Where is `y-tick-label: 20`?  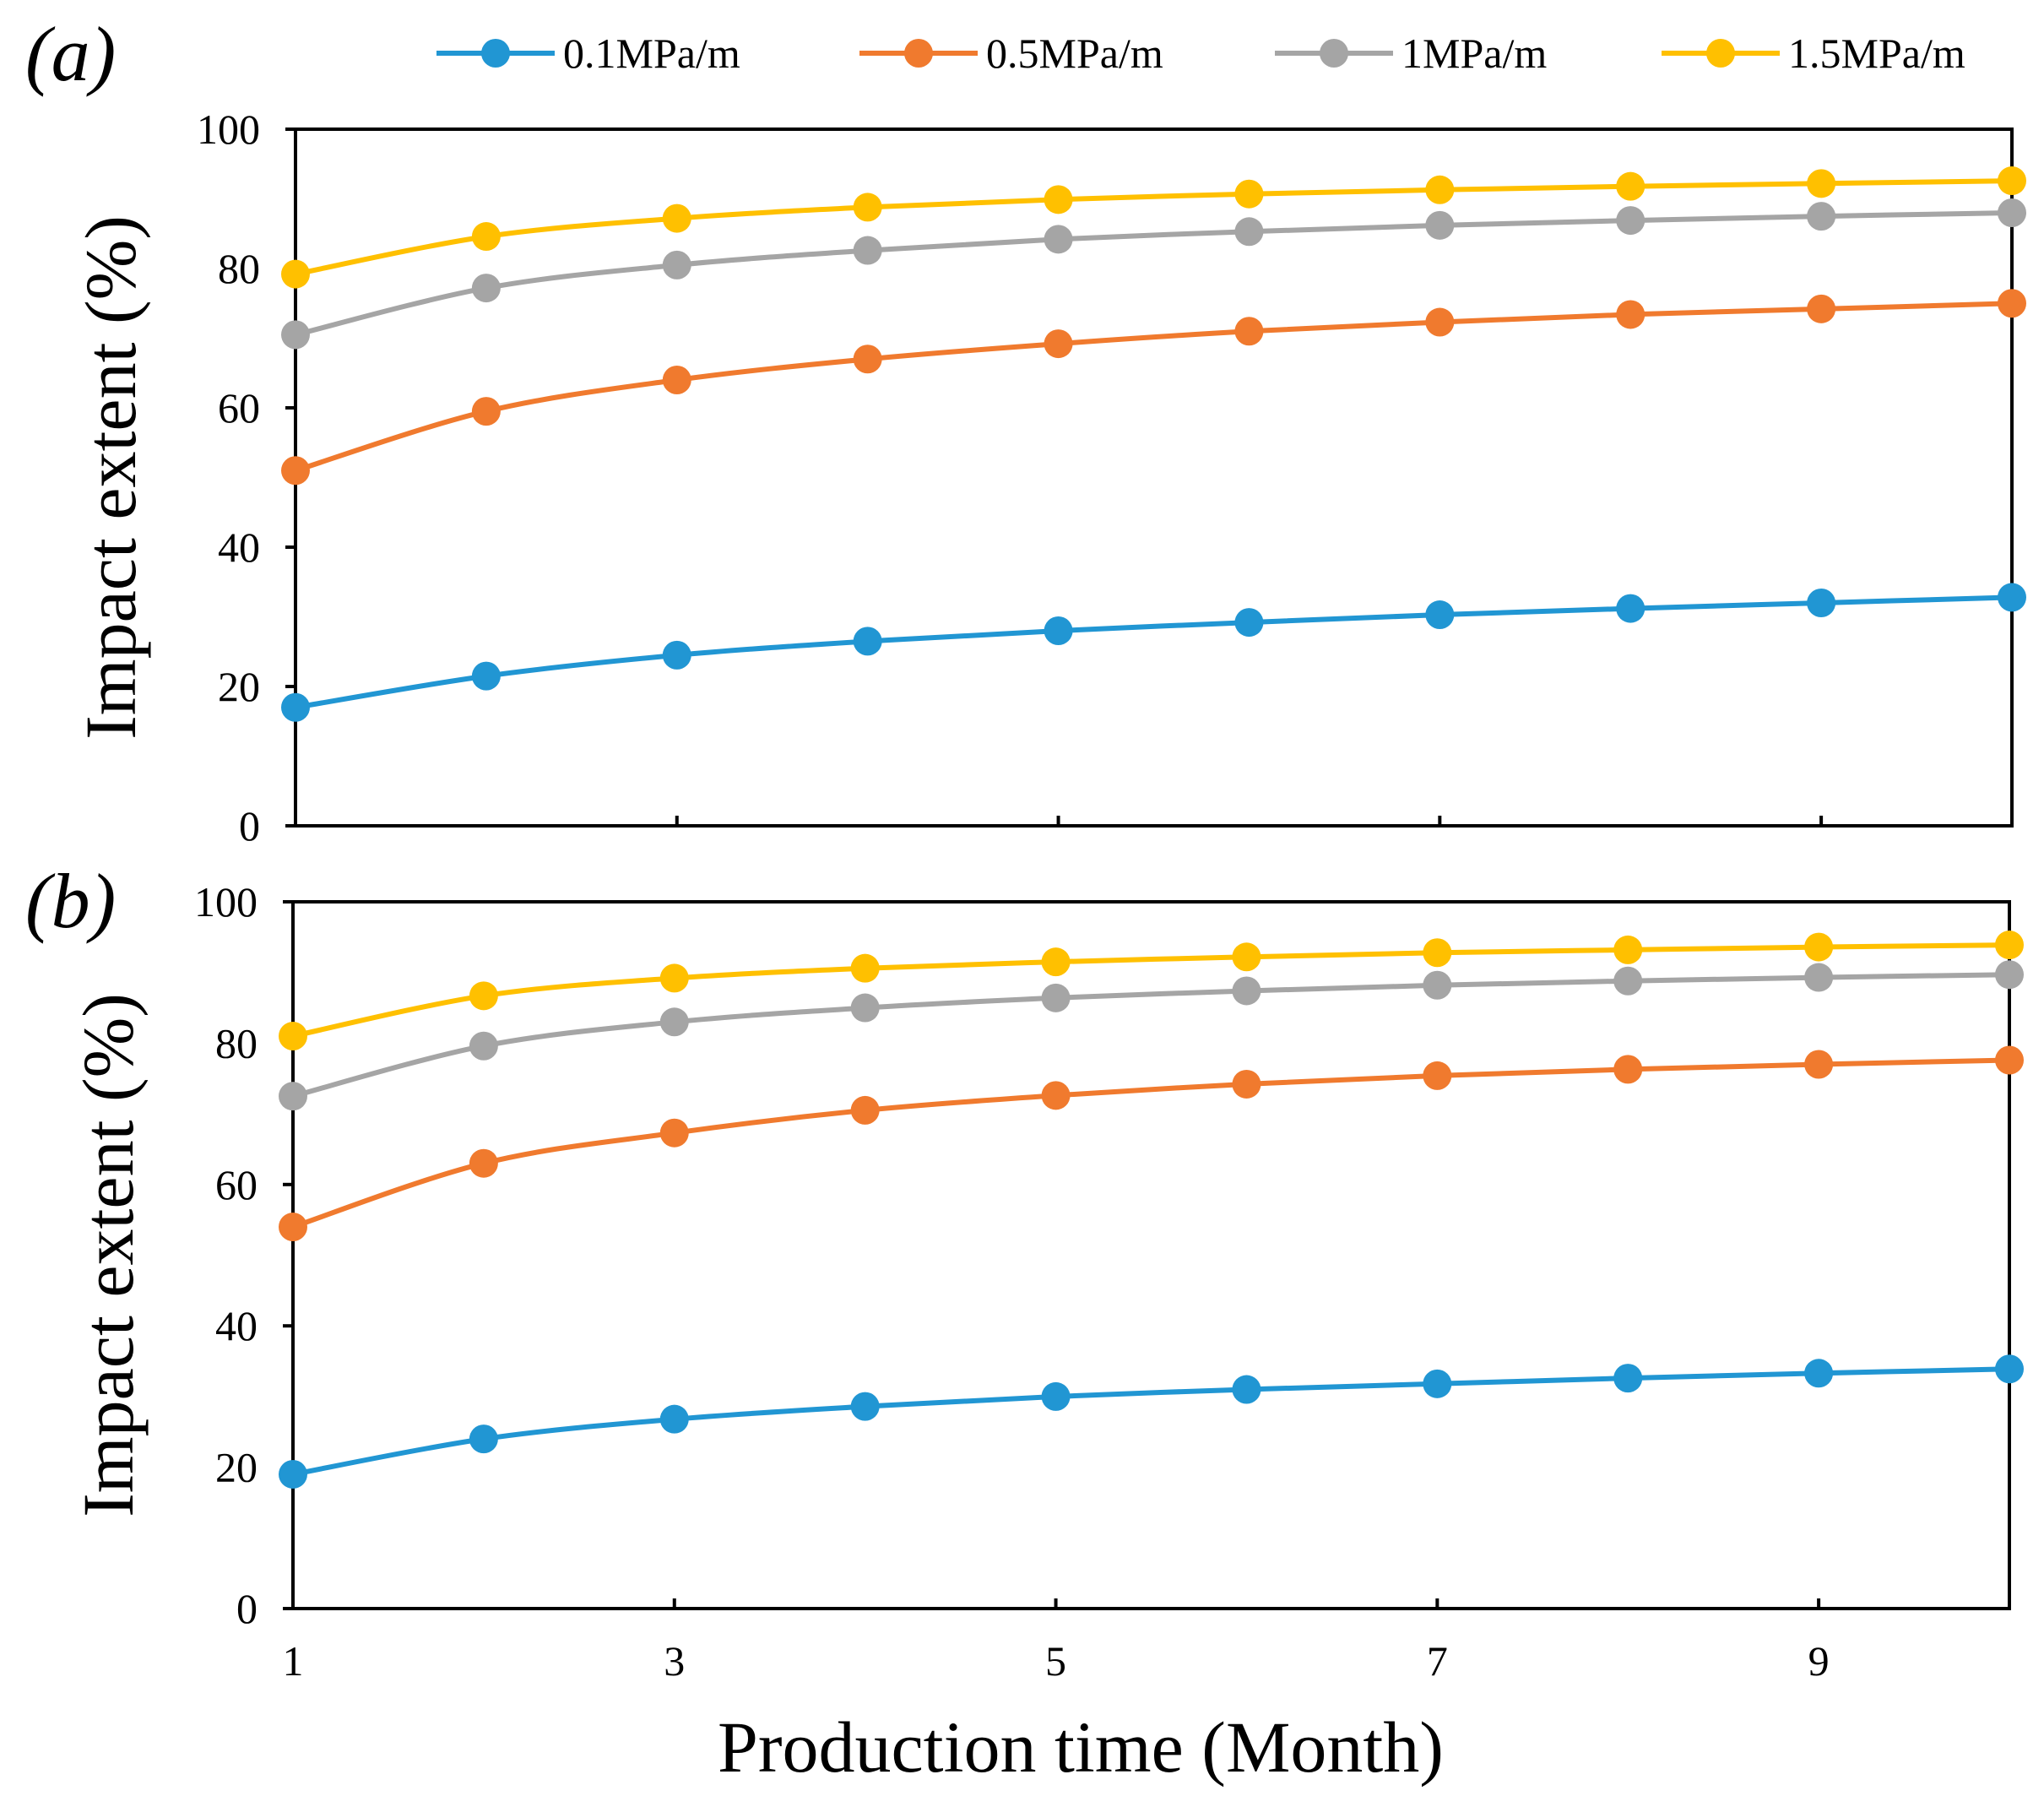
y-tick-label: 20 is located at coordinates (239, 686).